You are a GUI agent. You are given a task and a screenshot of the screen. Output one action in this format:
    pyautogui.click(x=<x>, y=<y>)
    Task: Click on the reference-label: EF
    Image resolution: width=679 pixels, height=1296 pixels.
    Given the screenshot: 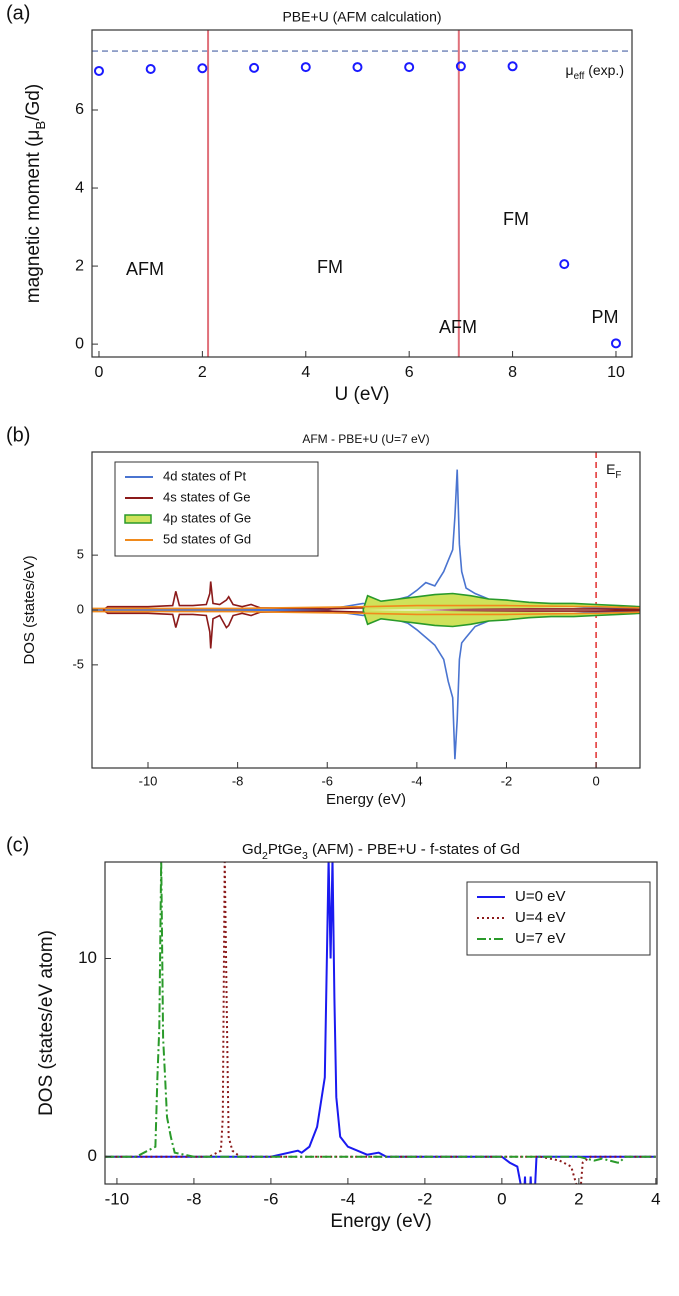 What is the action you would take?
    pyautogui.click(x=613, y=471)
    